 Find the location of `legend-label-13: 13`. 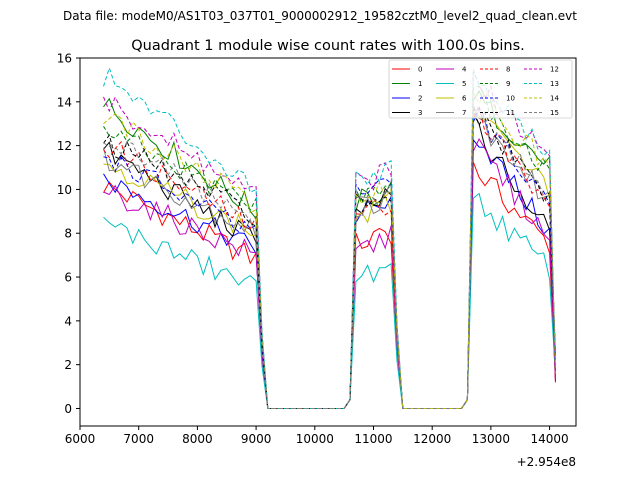

legend-label-13: 13 is located at coordinates (554, 84).